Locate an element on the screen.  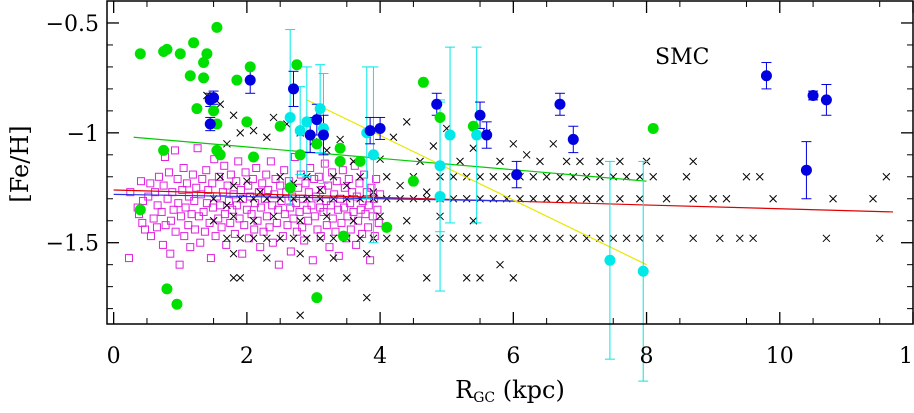
fit-line is located at coordinates (313, 197).